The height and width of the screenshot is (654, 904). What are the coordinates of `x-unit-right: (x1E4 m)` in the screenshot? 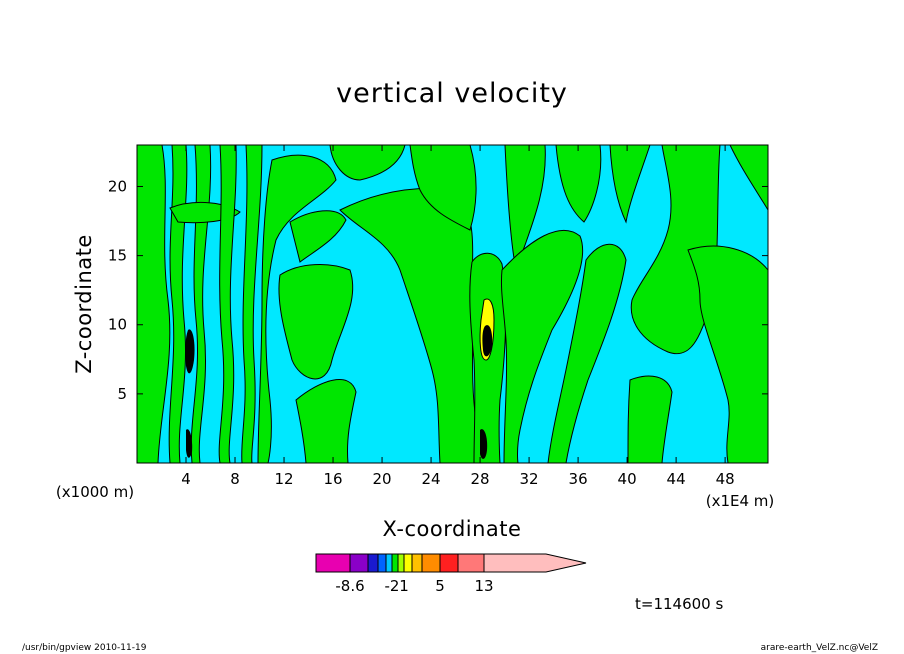 It's located at (740, 501).